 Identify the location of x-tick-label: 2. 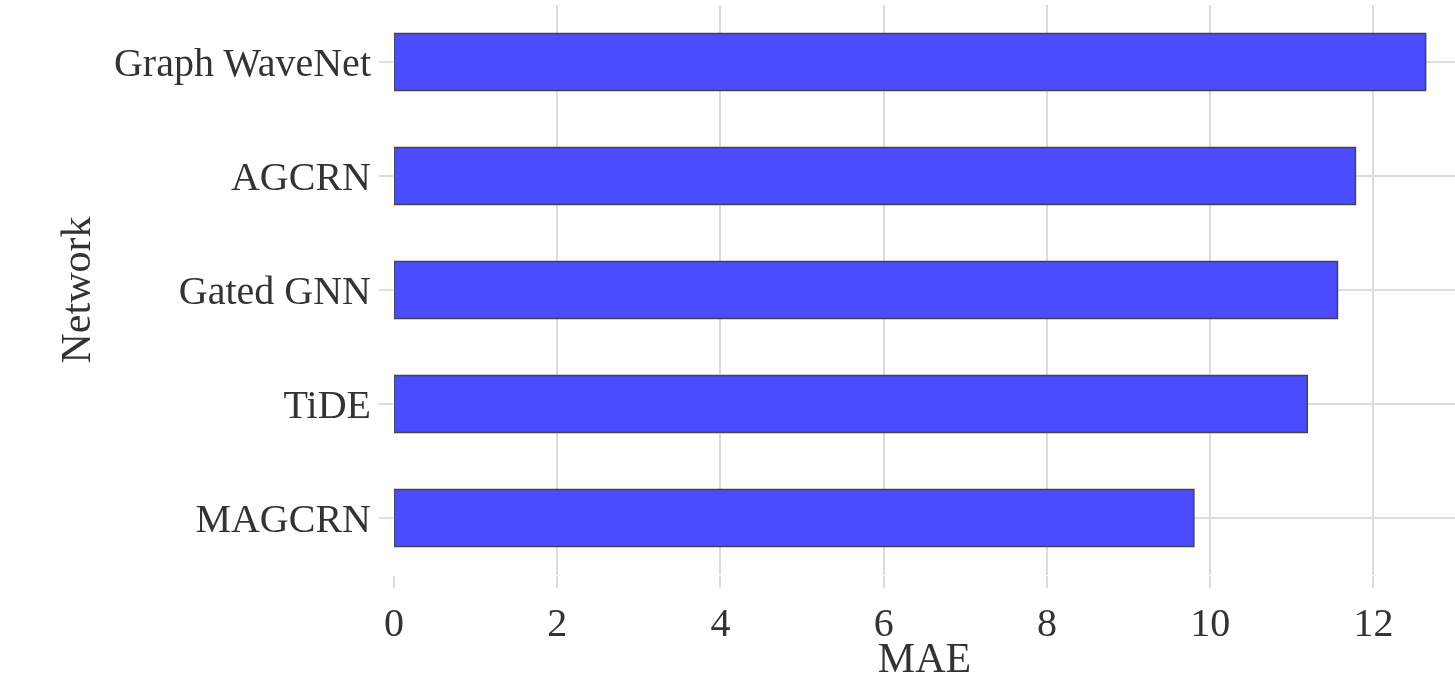
(557, 622).